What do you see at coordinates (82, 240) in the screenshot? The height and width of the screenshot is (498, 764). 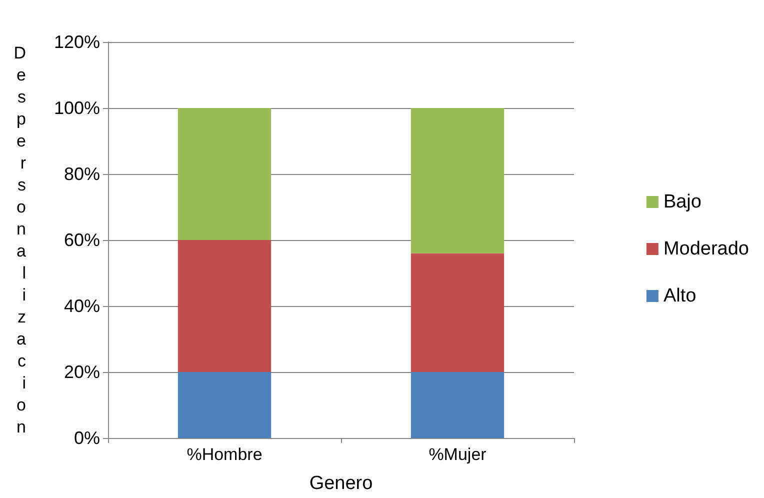 I see `y-tick-label: 60%` at bounding box center [82, 240].